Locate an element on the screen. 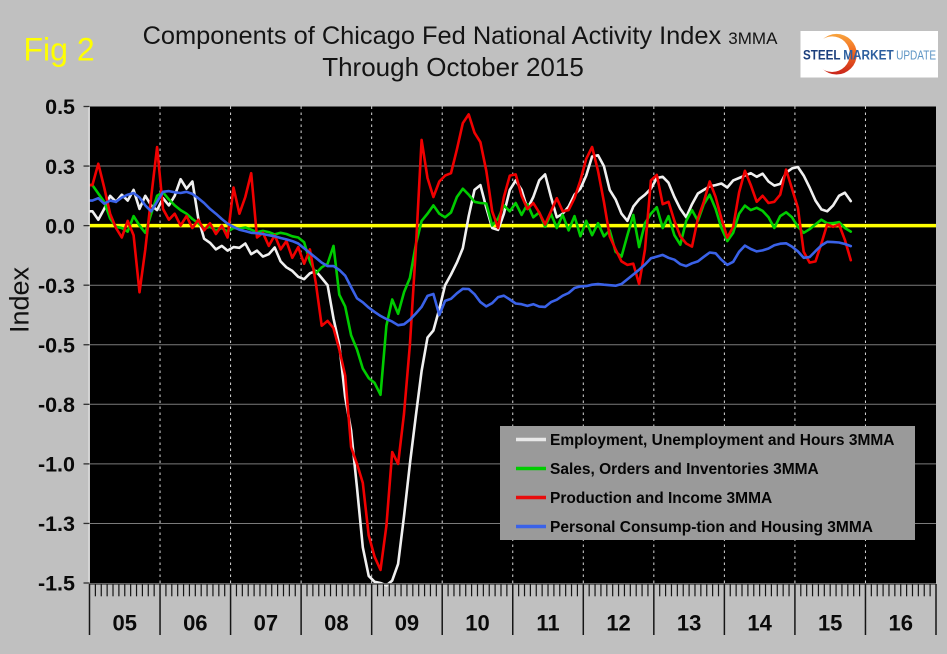 The width and height of the screenshot is (947, 654). svg-text: -0.5 is located at coordinates (56, 345).